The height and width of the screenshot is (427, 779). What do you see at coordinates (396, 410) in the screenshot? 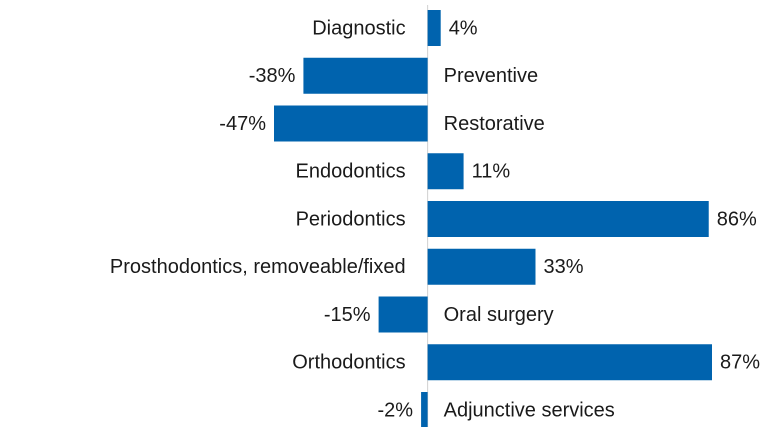
I see `value-label: -2%` at bounding box center [396, 410].